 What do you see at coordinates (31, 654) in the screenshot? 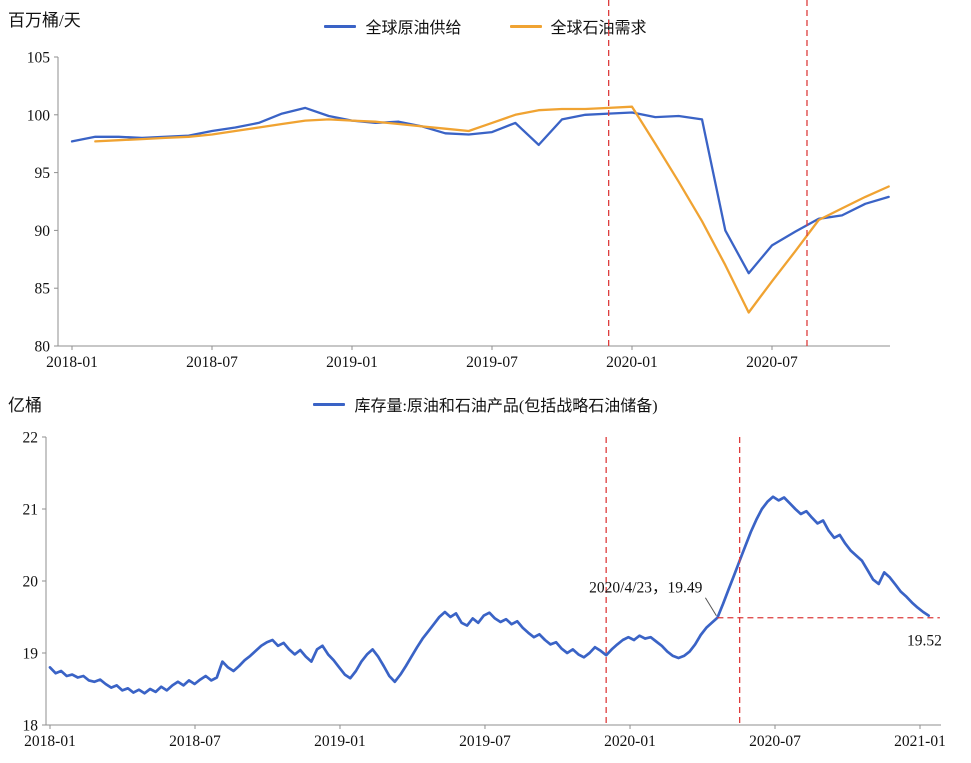
I see `y-tick-label: 19` at bounding box center [31, 654].